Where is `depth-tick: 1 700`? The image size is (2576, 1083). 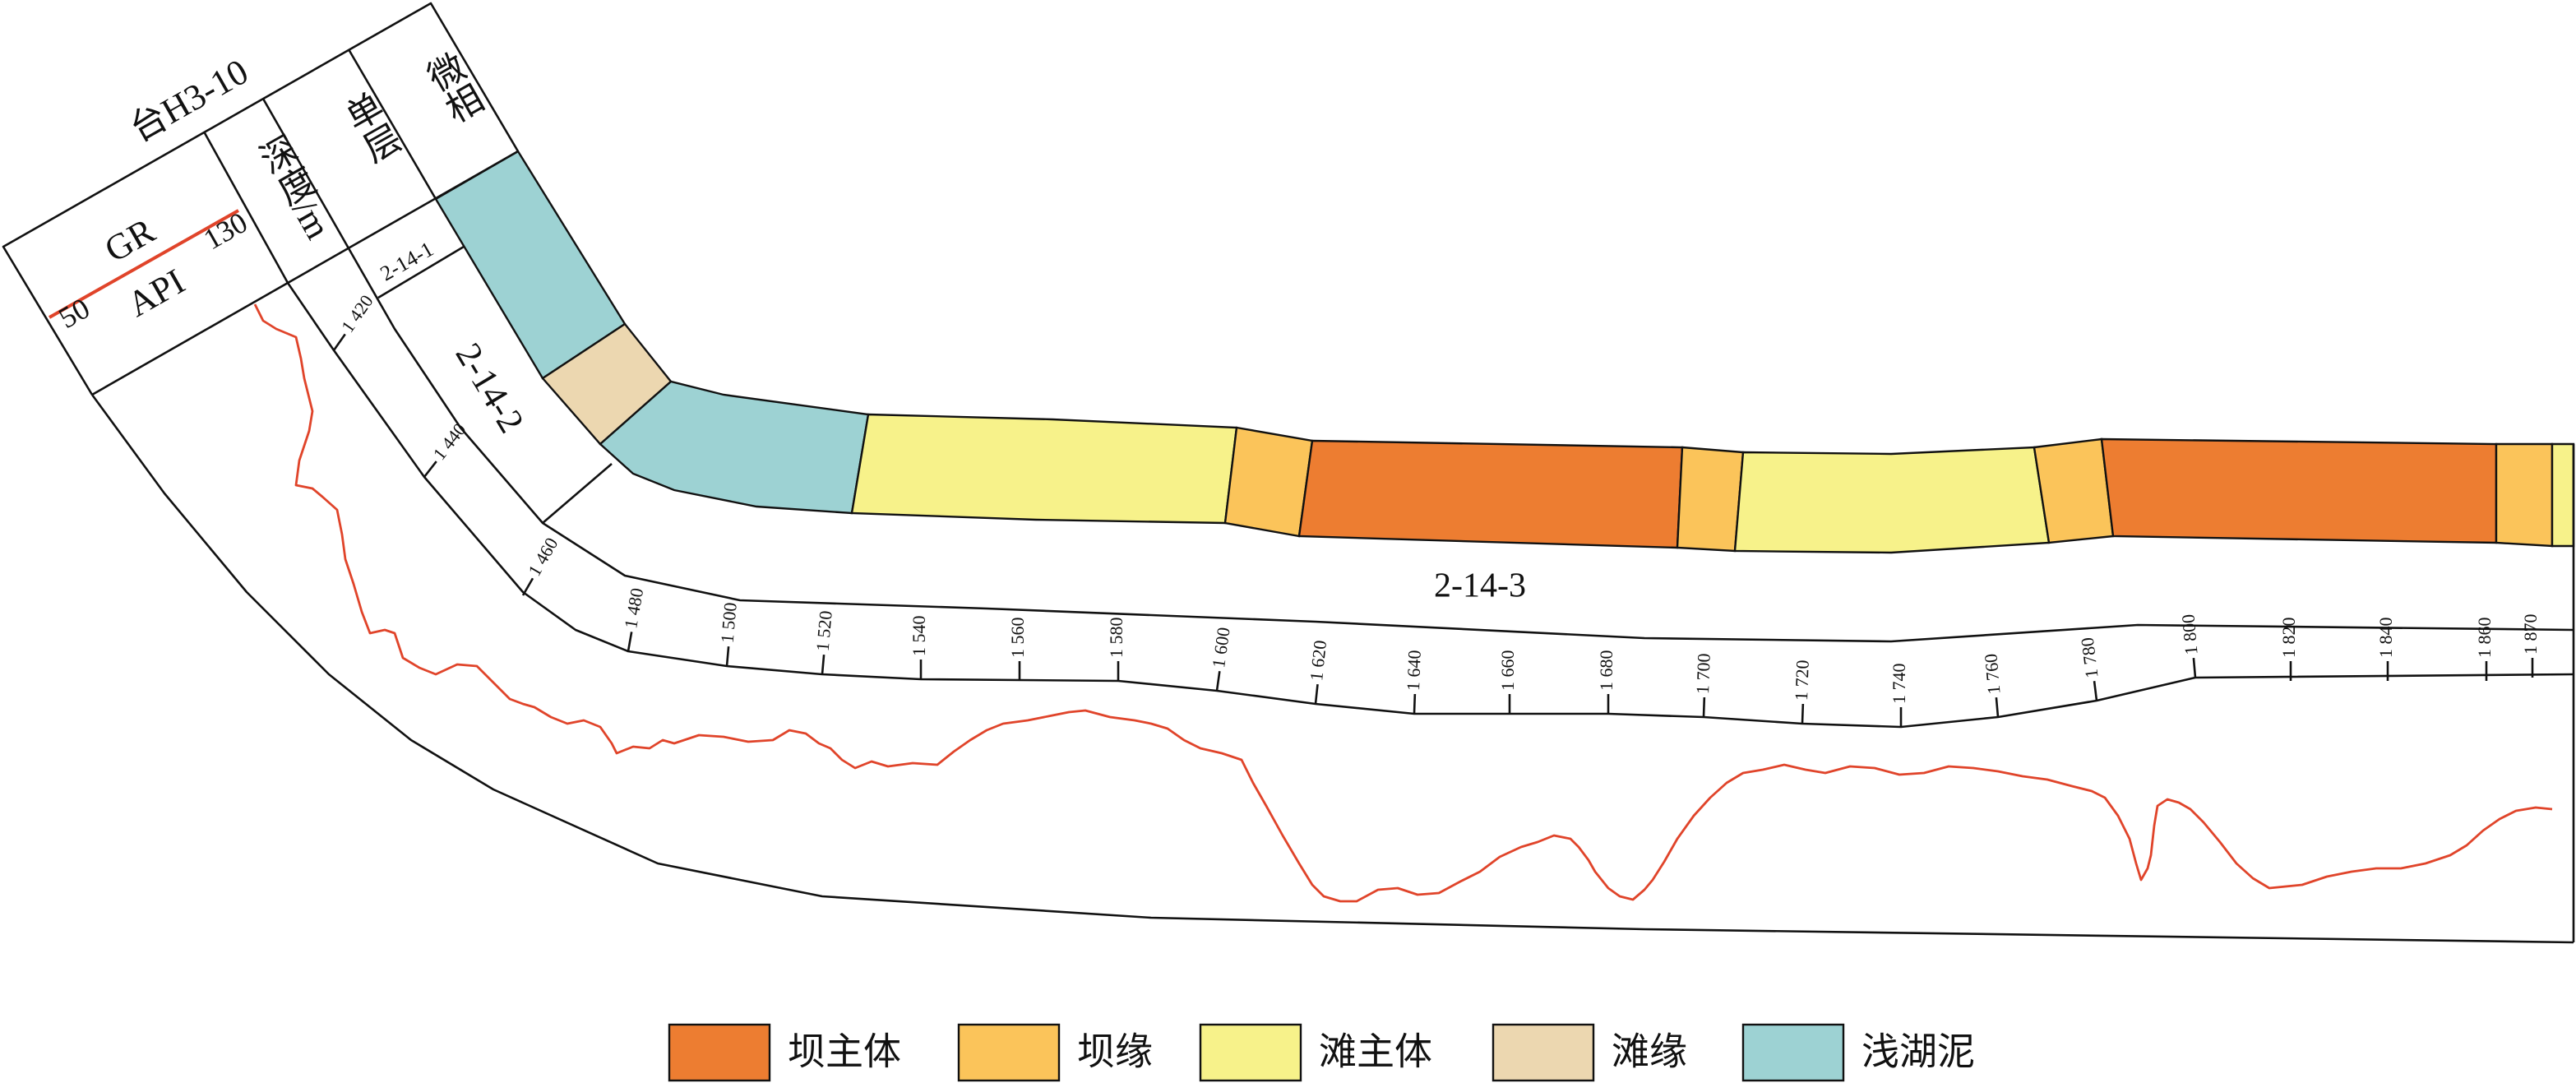
depth-tick: 1 700 is located at coordinates (1703, 685).